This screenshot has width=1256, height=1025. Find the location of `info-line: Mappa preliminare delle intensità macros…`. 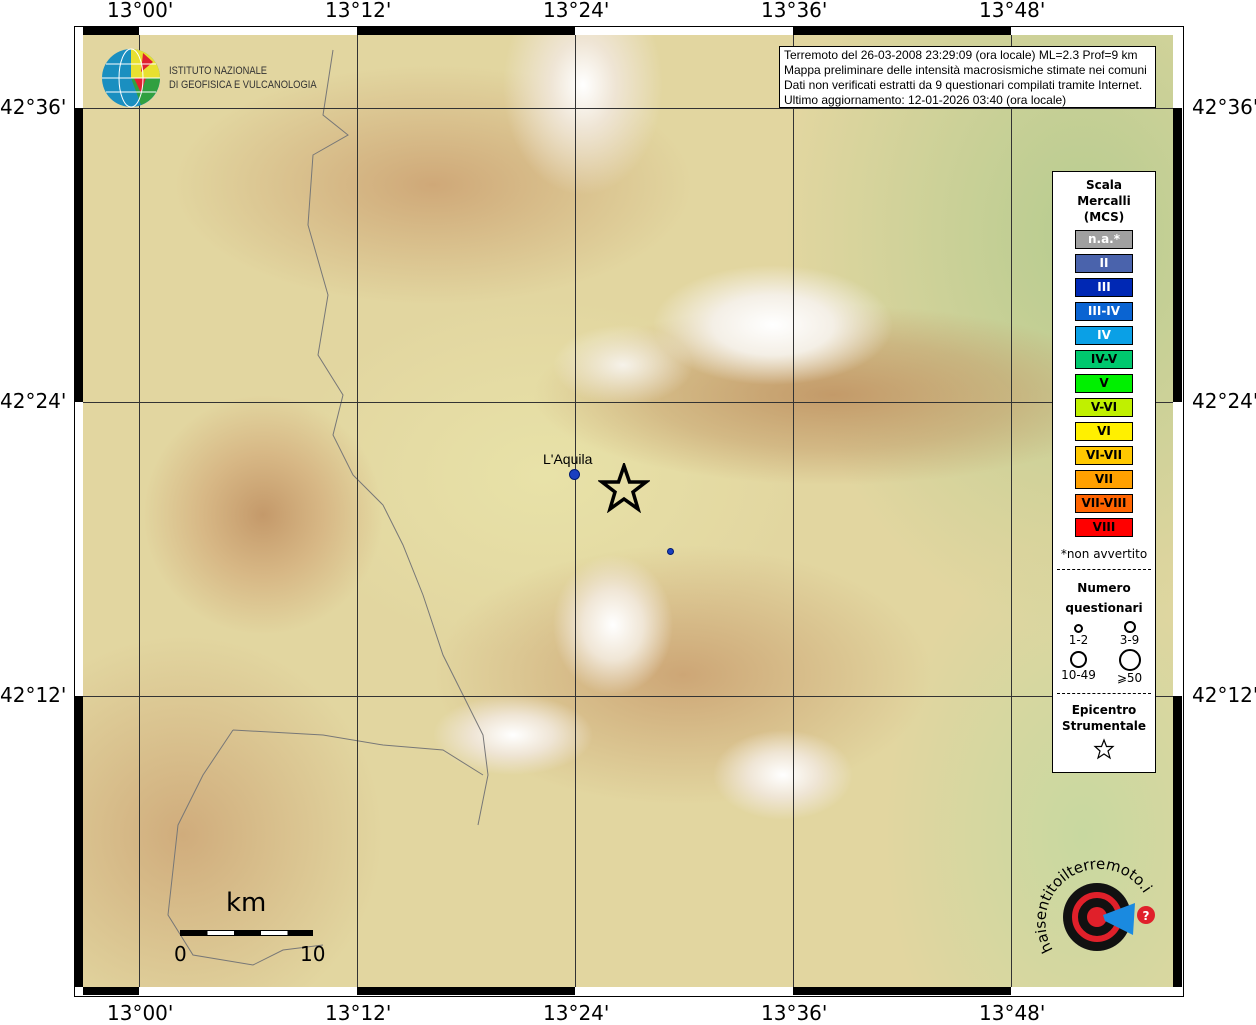

info-line: Mappa preliminare delle intensità macros… is located at coordinates (965, 70).